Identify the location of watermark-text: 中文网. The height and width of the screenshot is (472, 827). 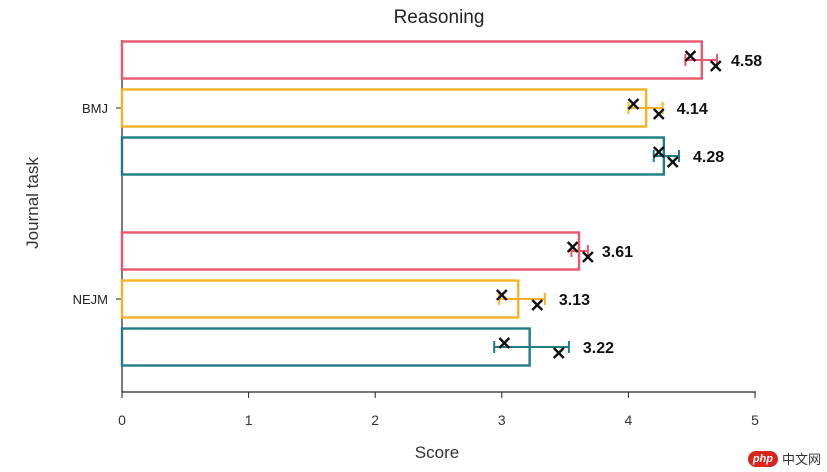
(801, 460).